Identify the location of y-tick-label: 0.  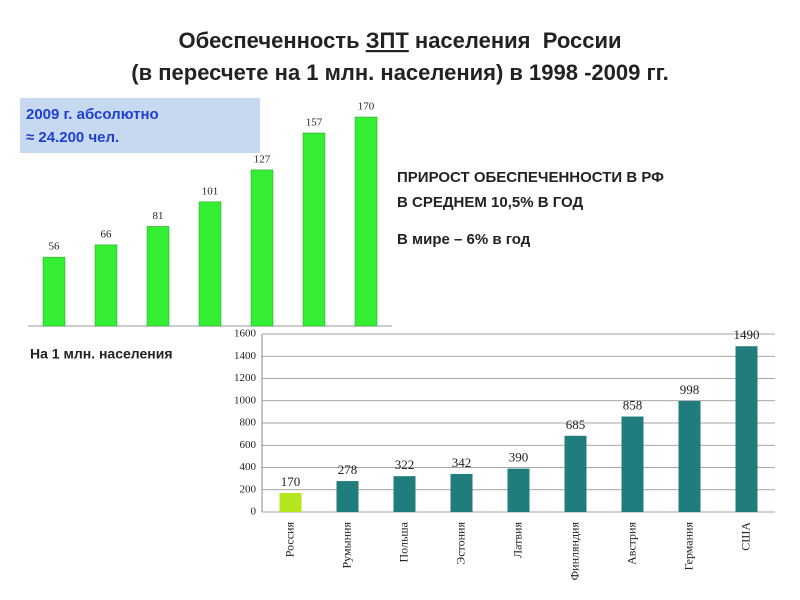
(254, 512).